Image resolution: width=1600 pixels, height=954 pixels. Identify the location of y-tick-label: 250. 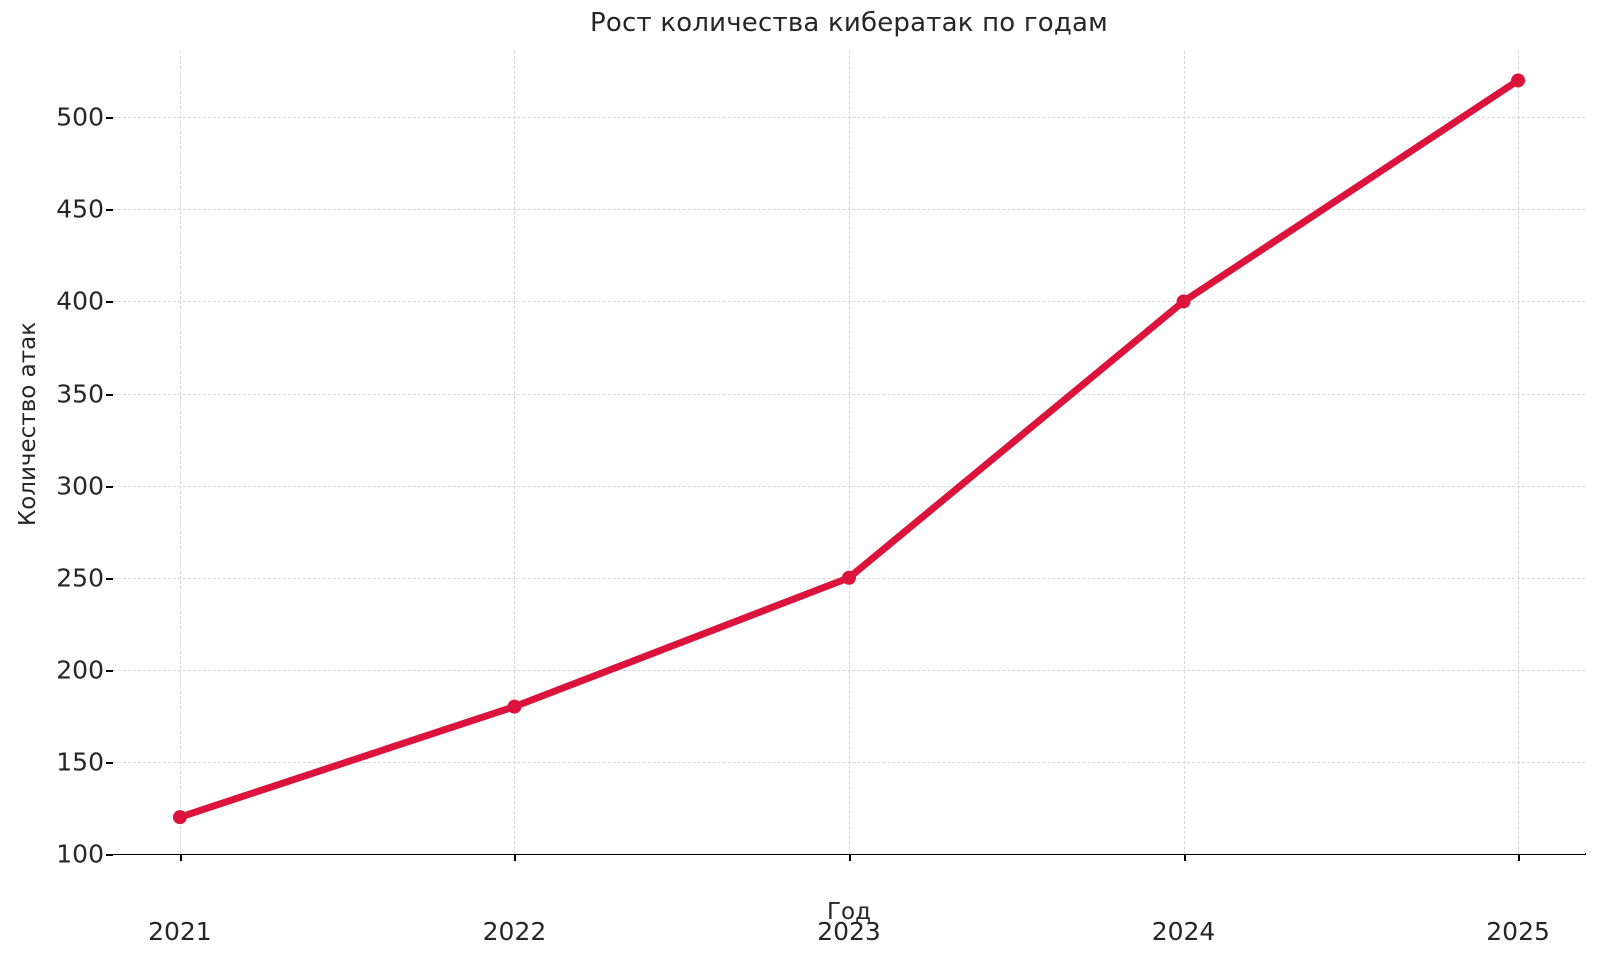
(80, 578).